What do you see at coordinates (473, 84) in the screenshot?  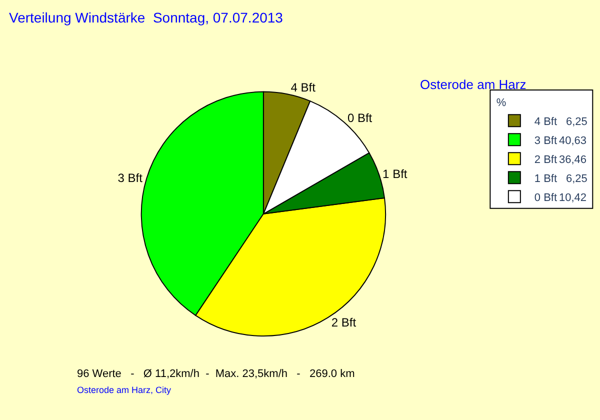 I see `chart-subtitle: Osterode am Harz` at bounding box center [473, 84].